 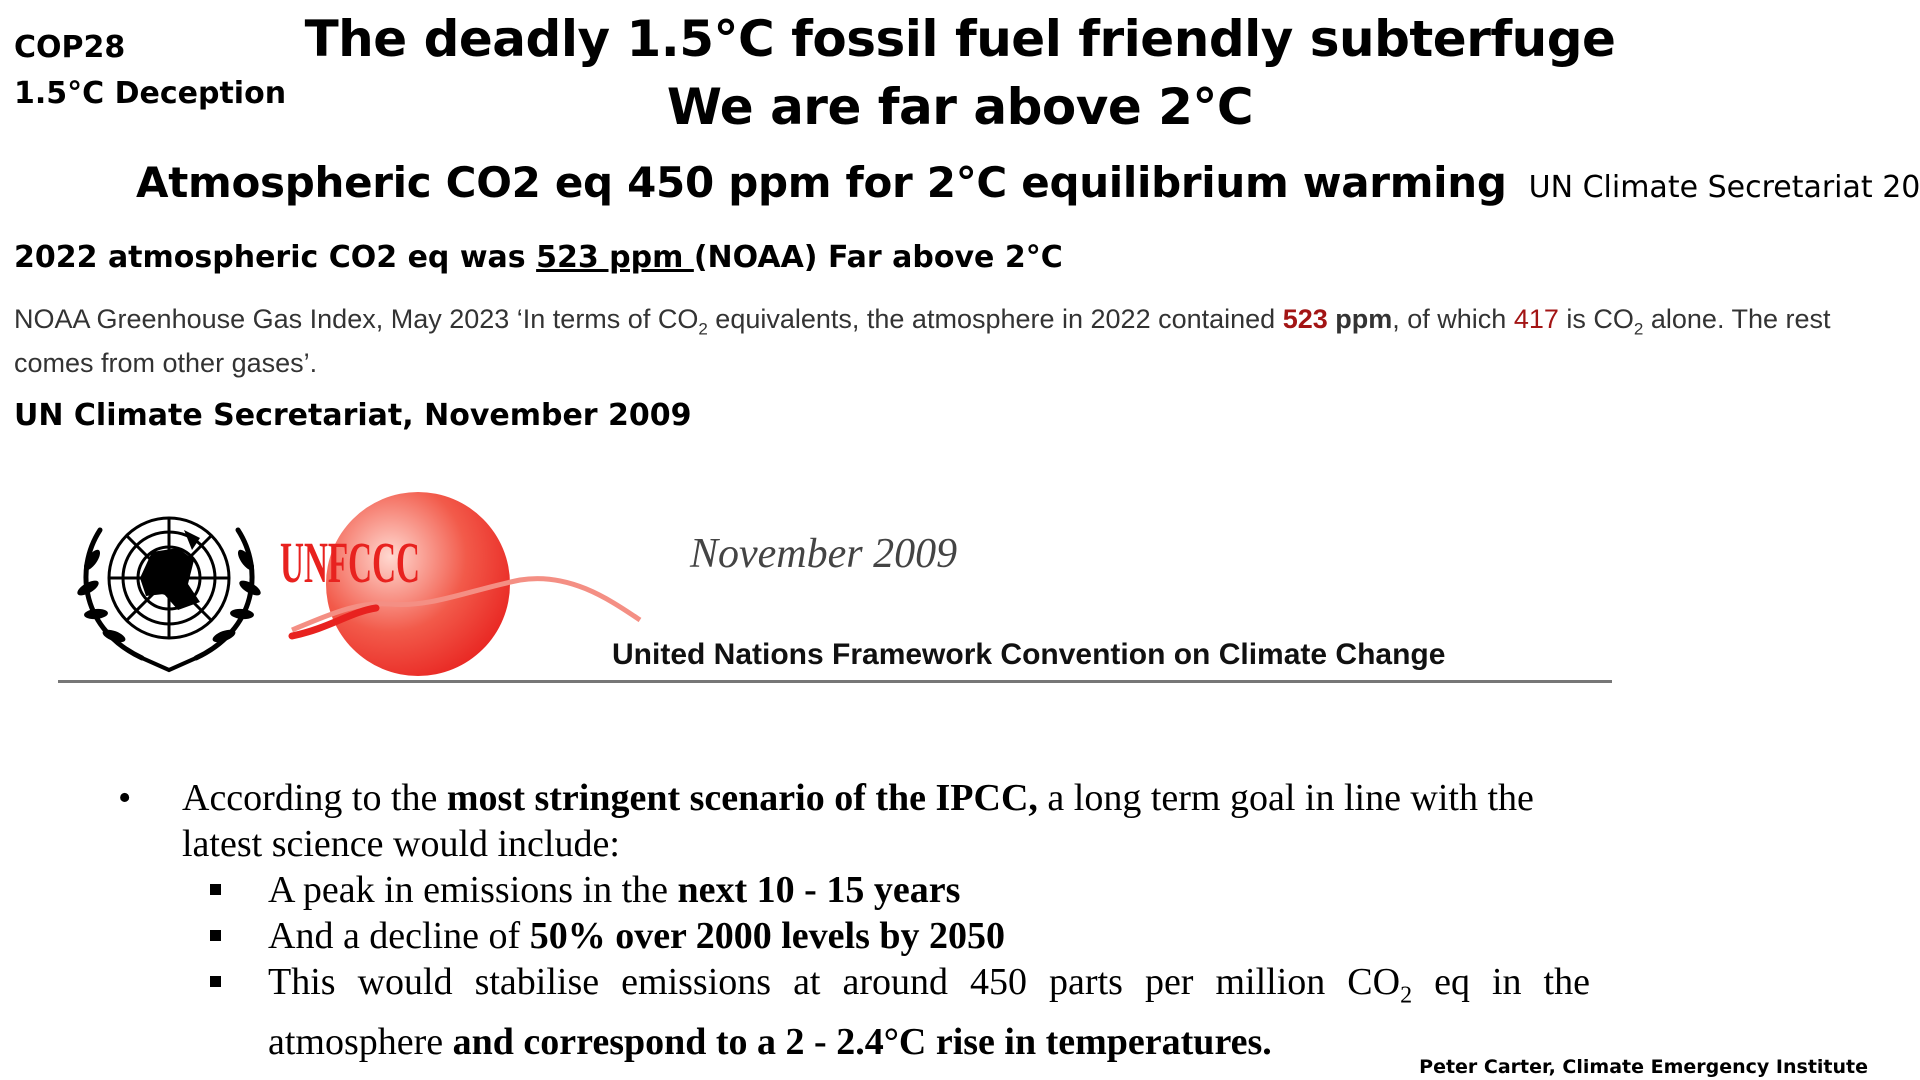 What do you see at coordinates (473, 890) in the screenshot?
I see `excerpt-text: A peak in emissions in the` at bounding box center [473, 890].